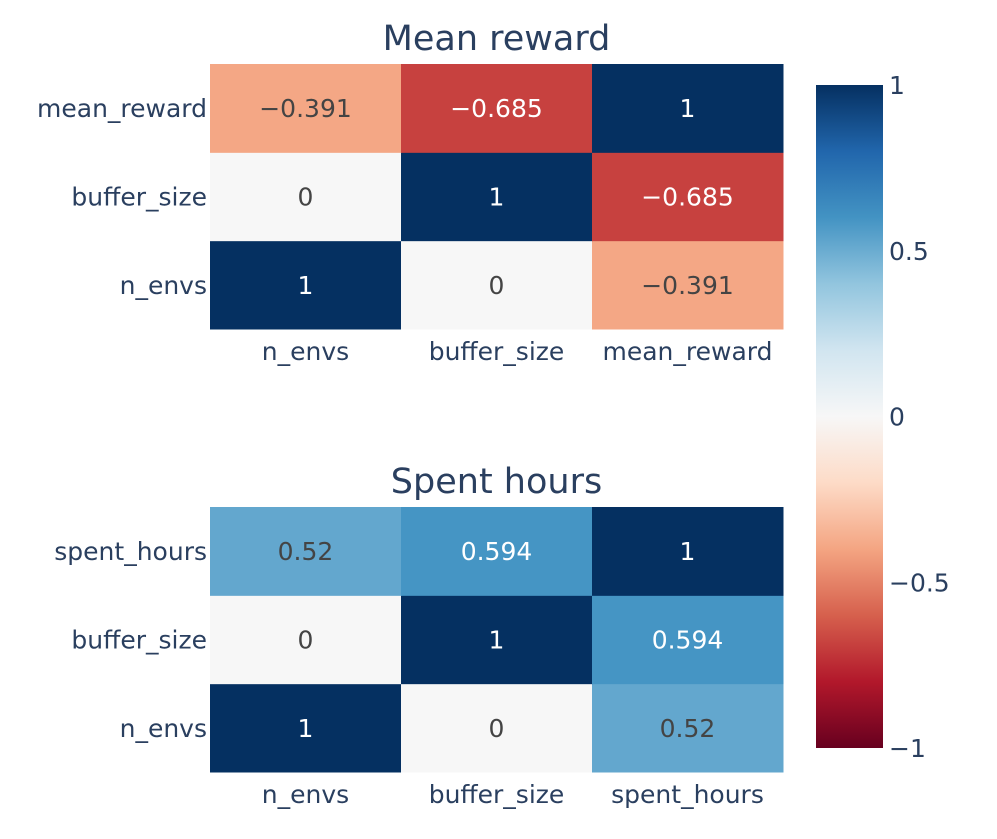 This screenshot has height=839, width=997. Describe the element at coordinates (907, 748) in the screenshot. I see `colorbar-tick-label: −1` at that location.